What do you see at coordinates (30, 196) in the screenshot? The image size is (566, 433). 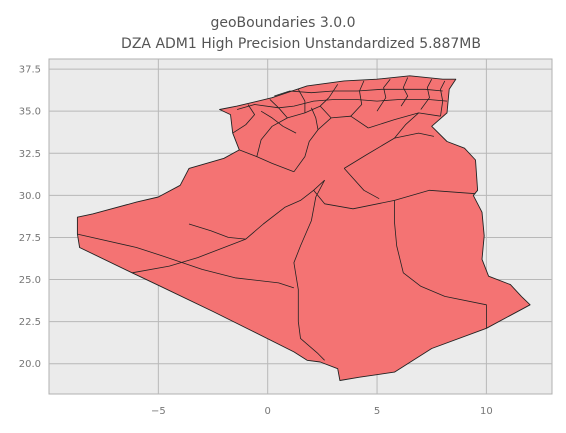 I see `y-tick-label: 30.0` at bounding box center [30, 196].